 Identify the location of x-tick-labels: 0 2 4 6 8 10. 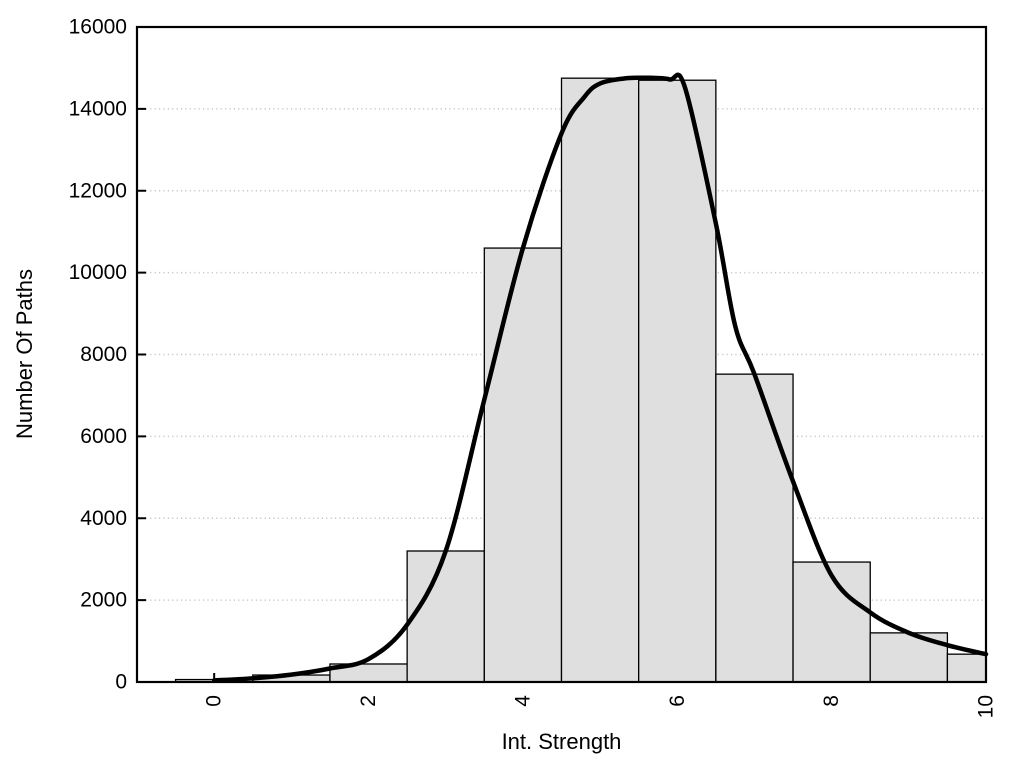
(600, 707).